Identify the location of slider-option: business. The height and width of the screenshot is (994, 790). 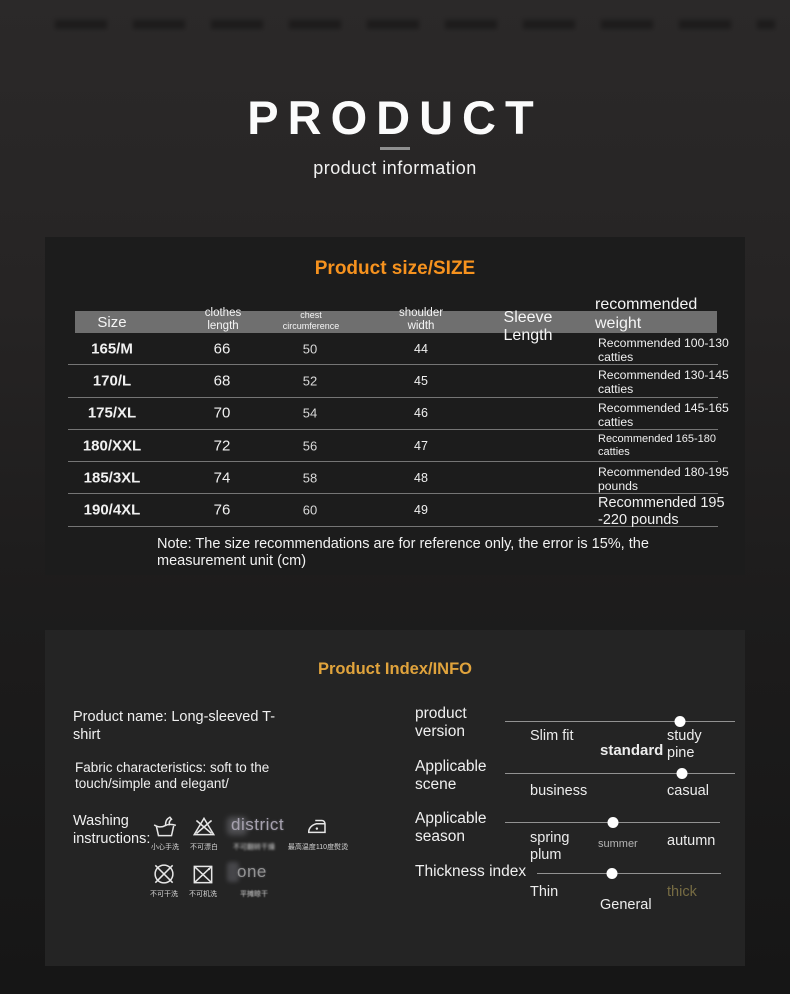
(559, 791).